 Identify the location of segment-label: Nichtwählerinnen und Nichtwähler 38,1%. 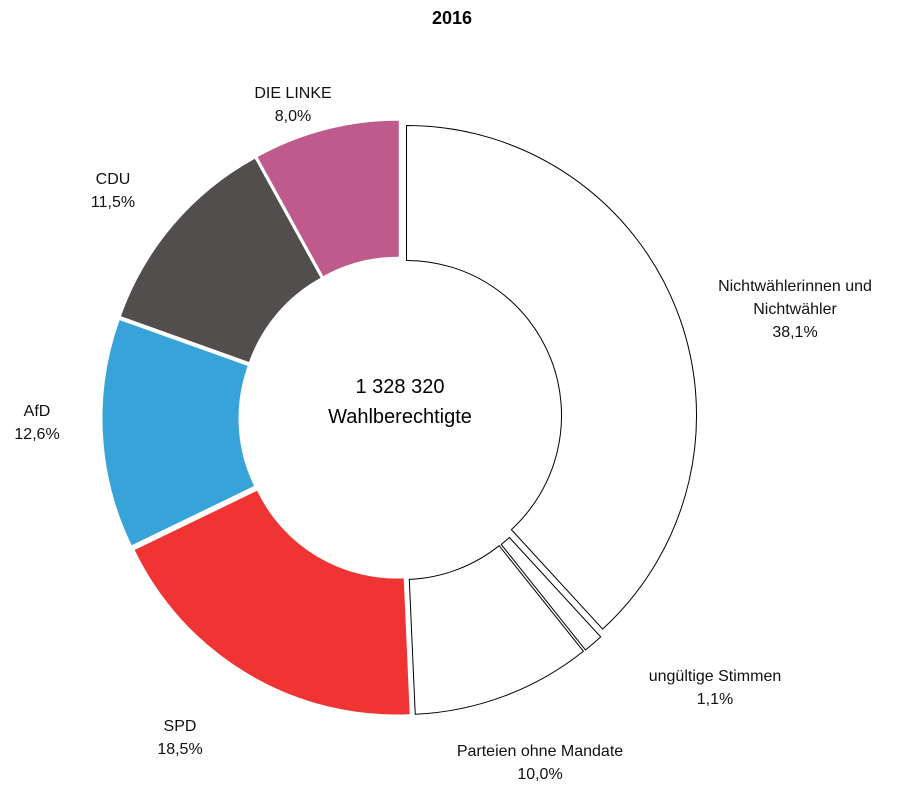
(795, 309).